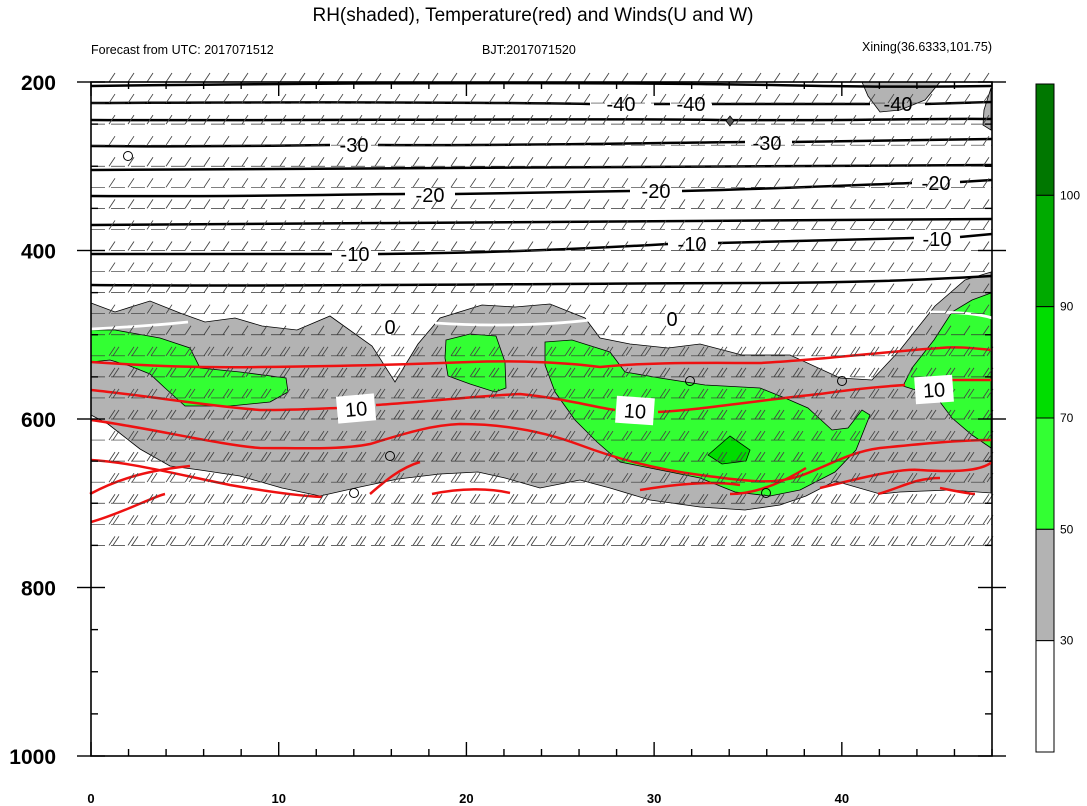 The height and width of the screenshot is (806, 1087). What do you see at coordinates (1057, 418) in the screenshot?
I see `colorbar: 30 50 70 90 100` at bounding box center [1057, 418].